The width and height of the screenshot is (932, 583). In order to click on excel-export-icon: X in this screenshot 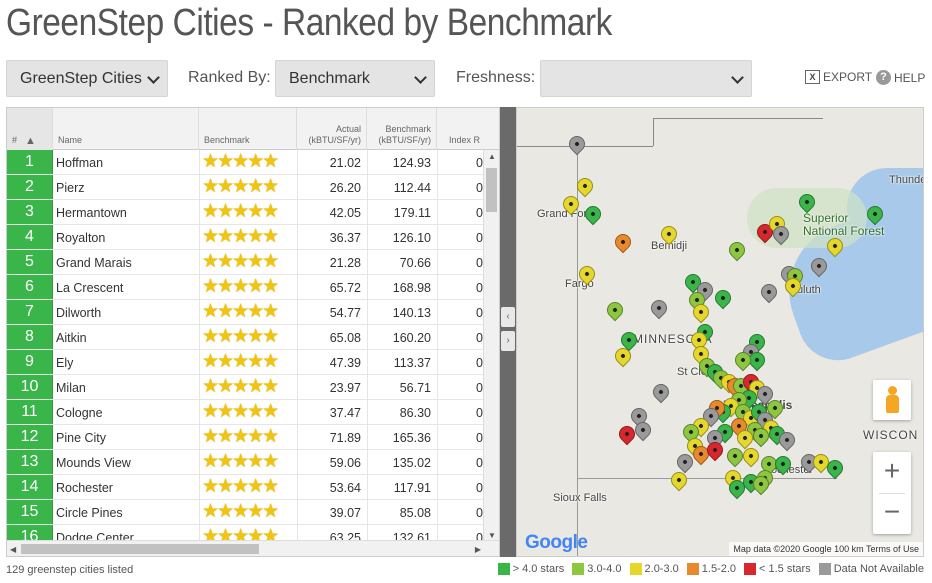, I will do `click(812, 77)`.